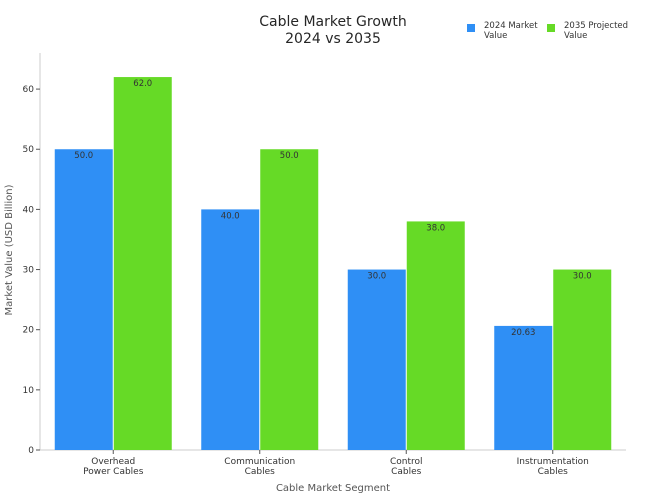  Describe the element at coordinates (332, 22) in the screenshot. I see `chart-title-line-1: Cable Market Growth` at that location.